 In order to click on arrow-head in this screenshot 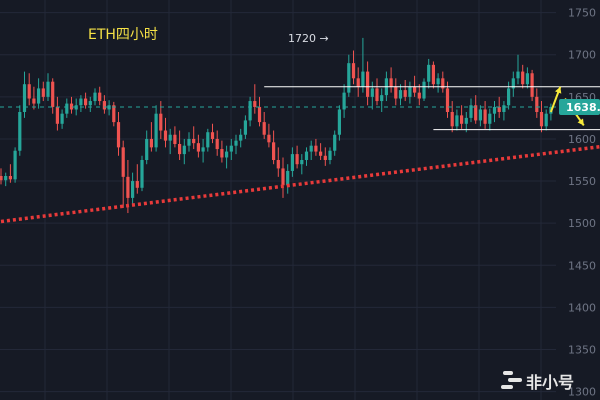, I will do `click(558, 90)`.